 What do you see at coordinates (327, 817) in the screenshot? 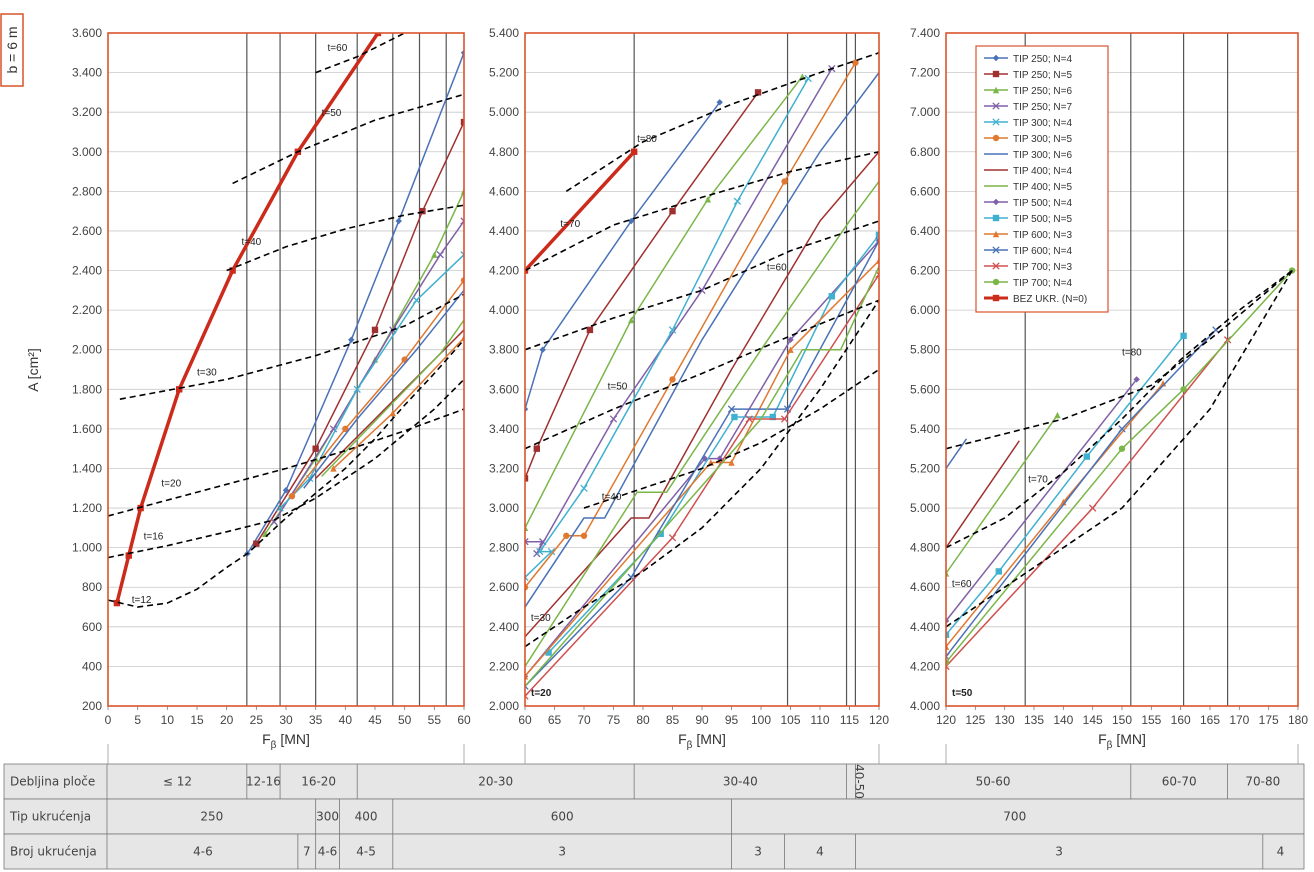
I see `table-cell-text: 300` at bounding box center [327, 817].